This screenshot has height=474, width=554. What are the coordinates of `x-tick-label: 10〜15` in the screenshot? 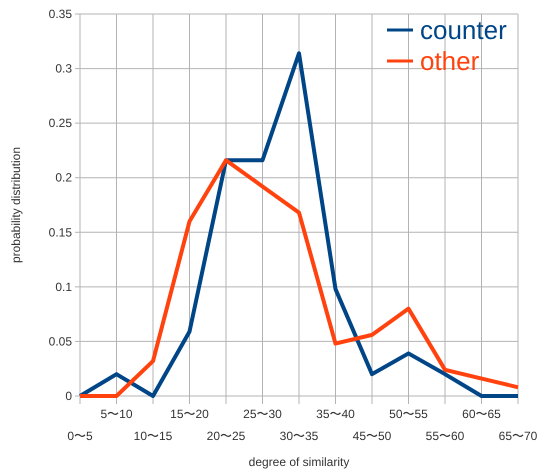 It's located at (153, 436).